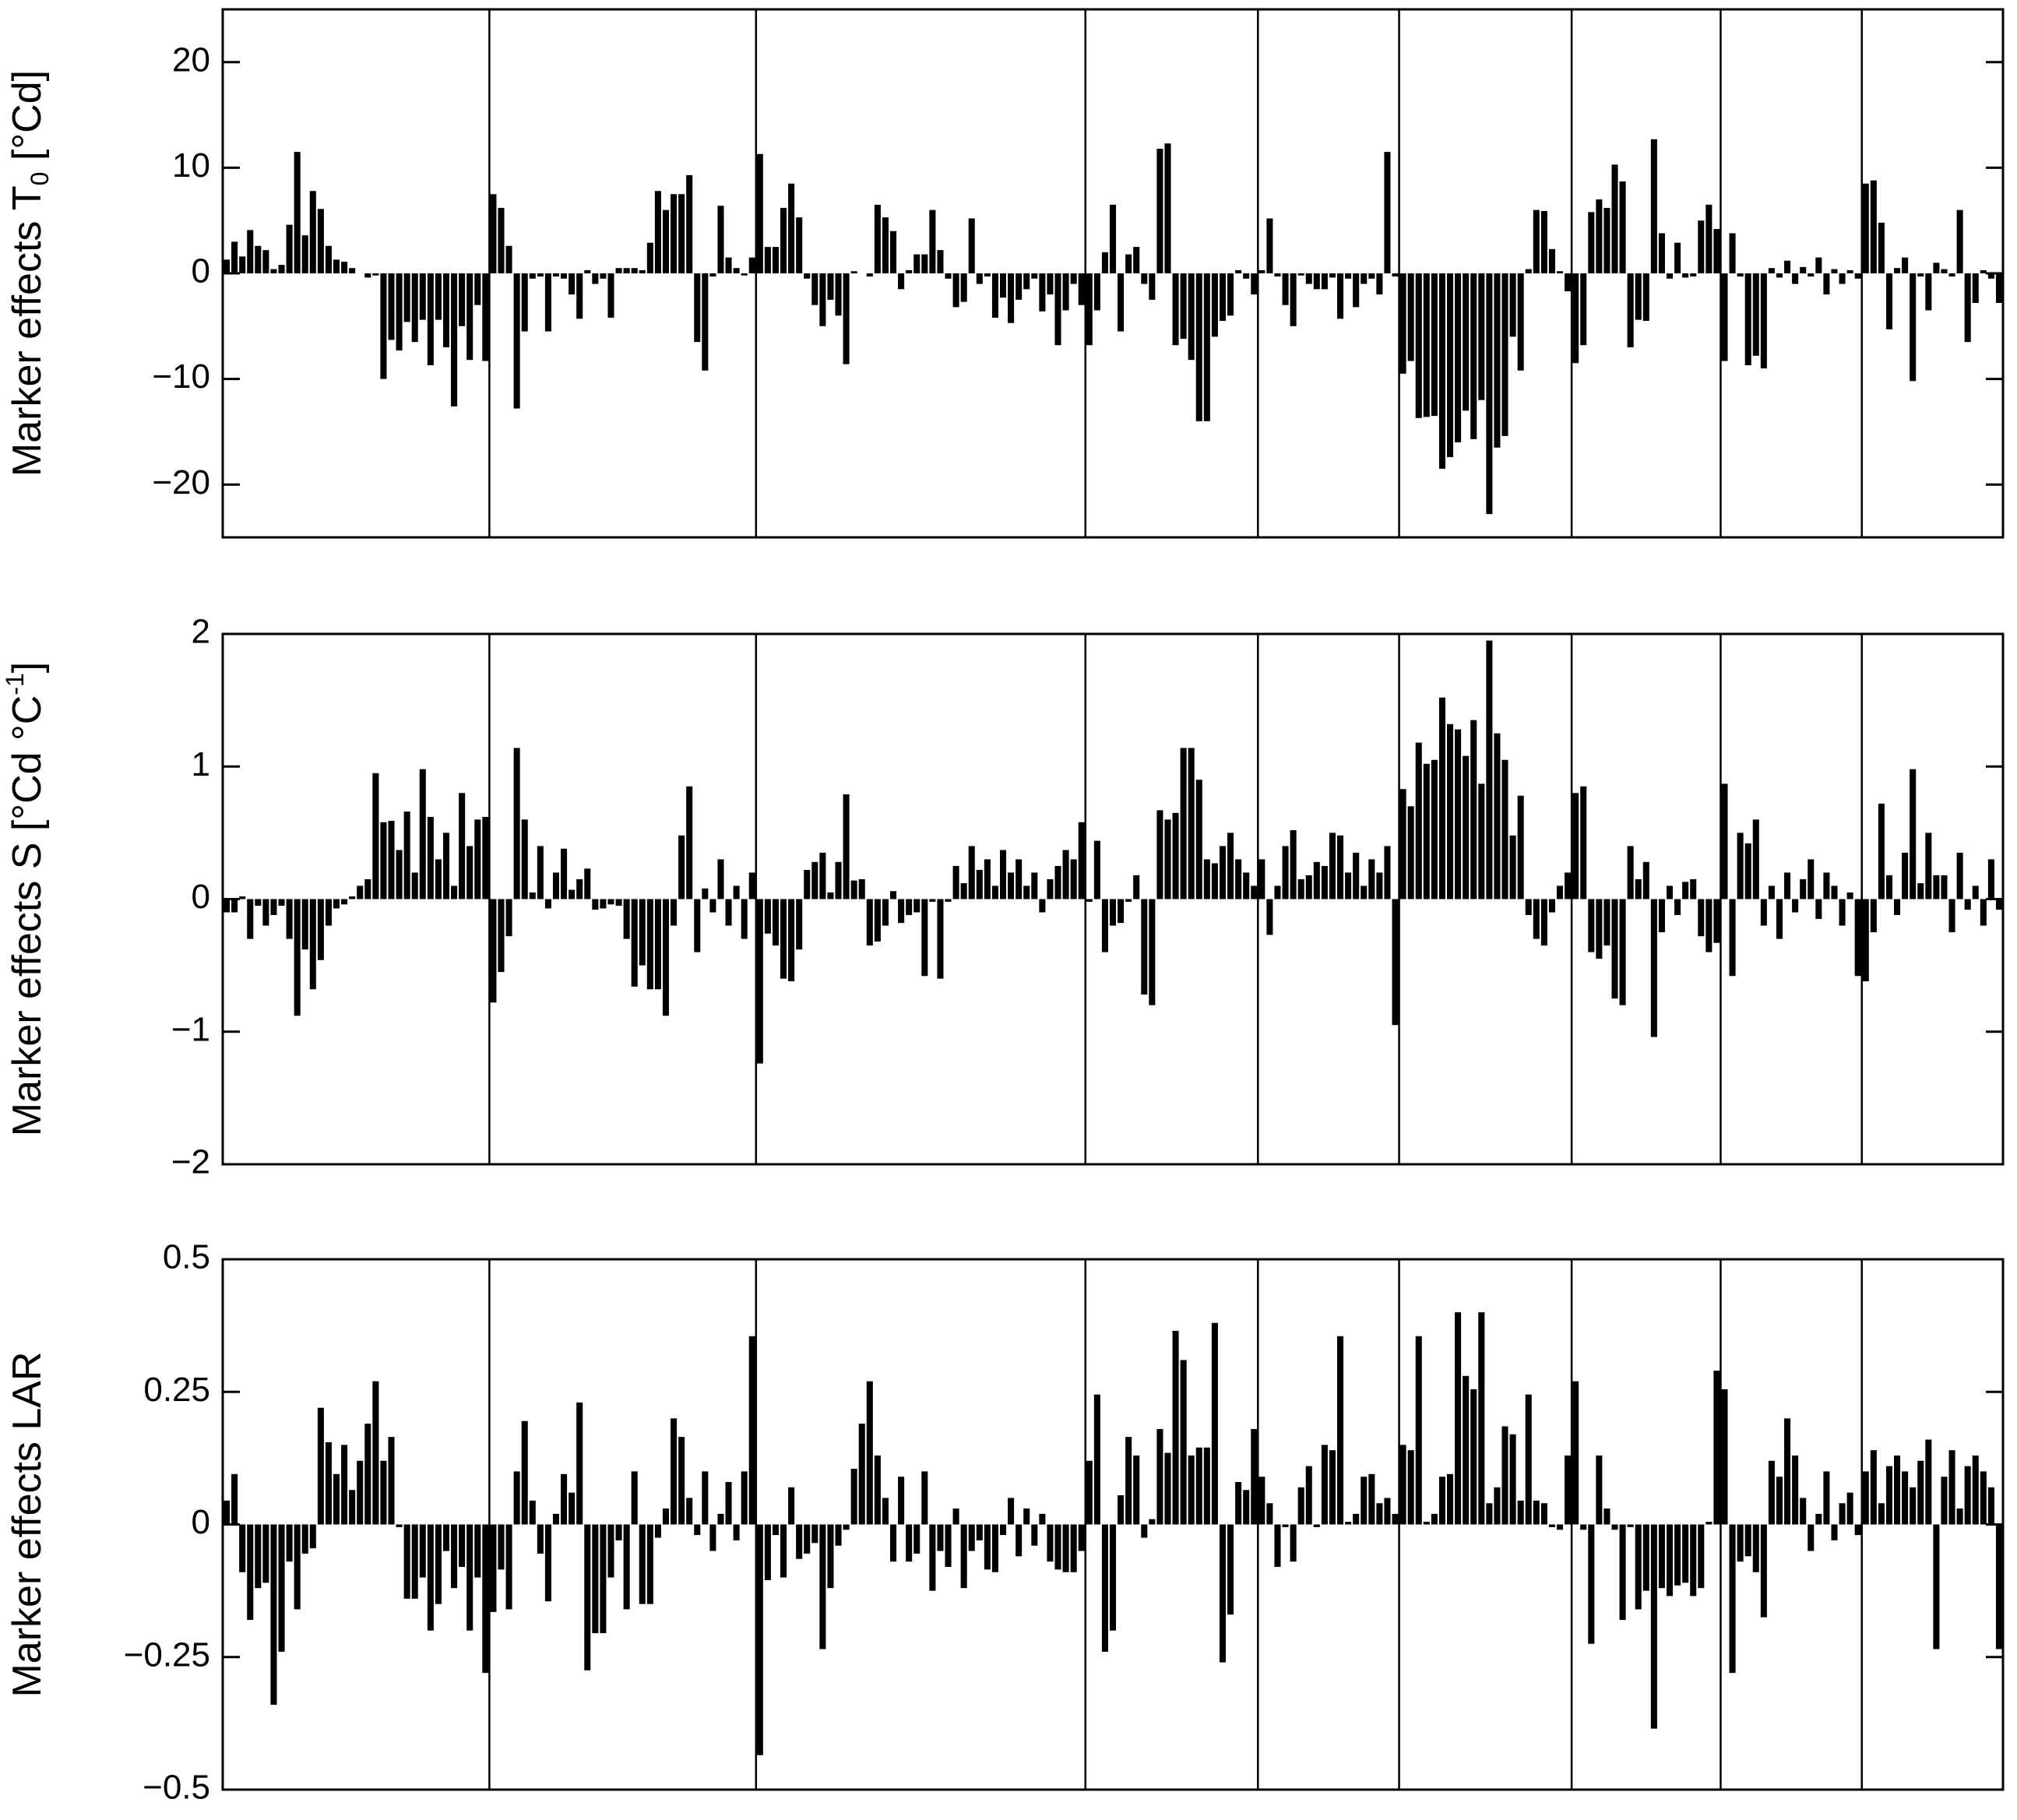 This screenshot has width=2017, height=1820. I want to click on y-tick-label: 10, so click(191, 166).